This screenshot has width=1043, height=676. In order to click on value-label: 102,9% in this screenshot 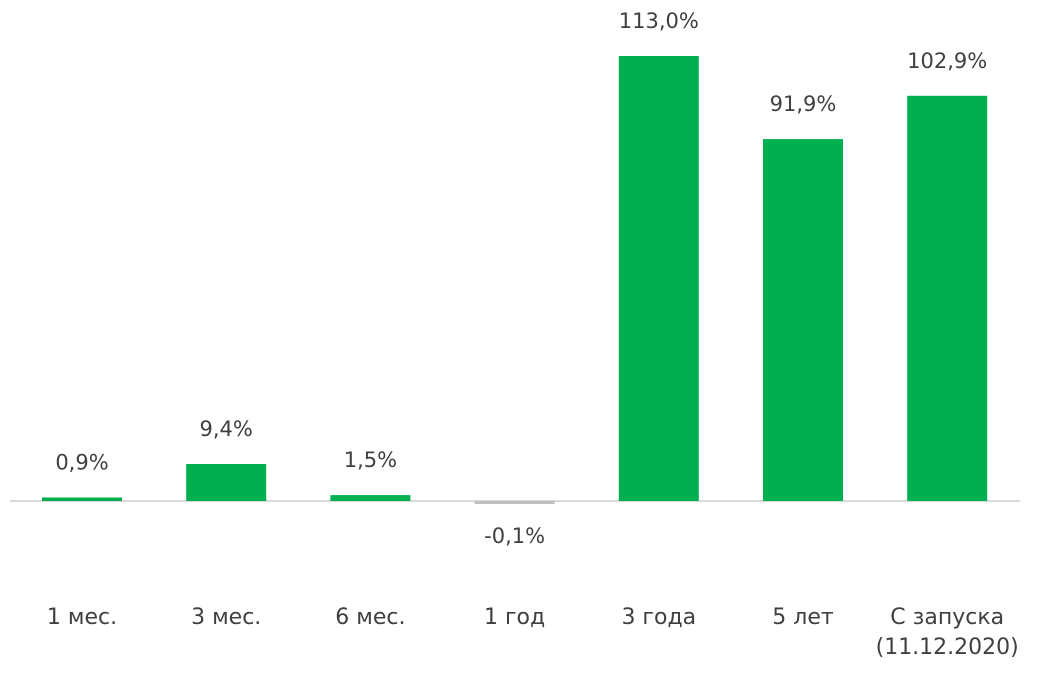, I will do `click(947, 61)`.